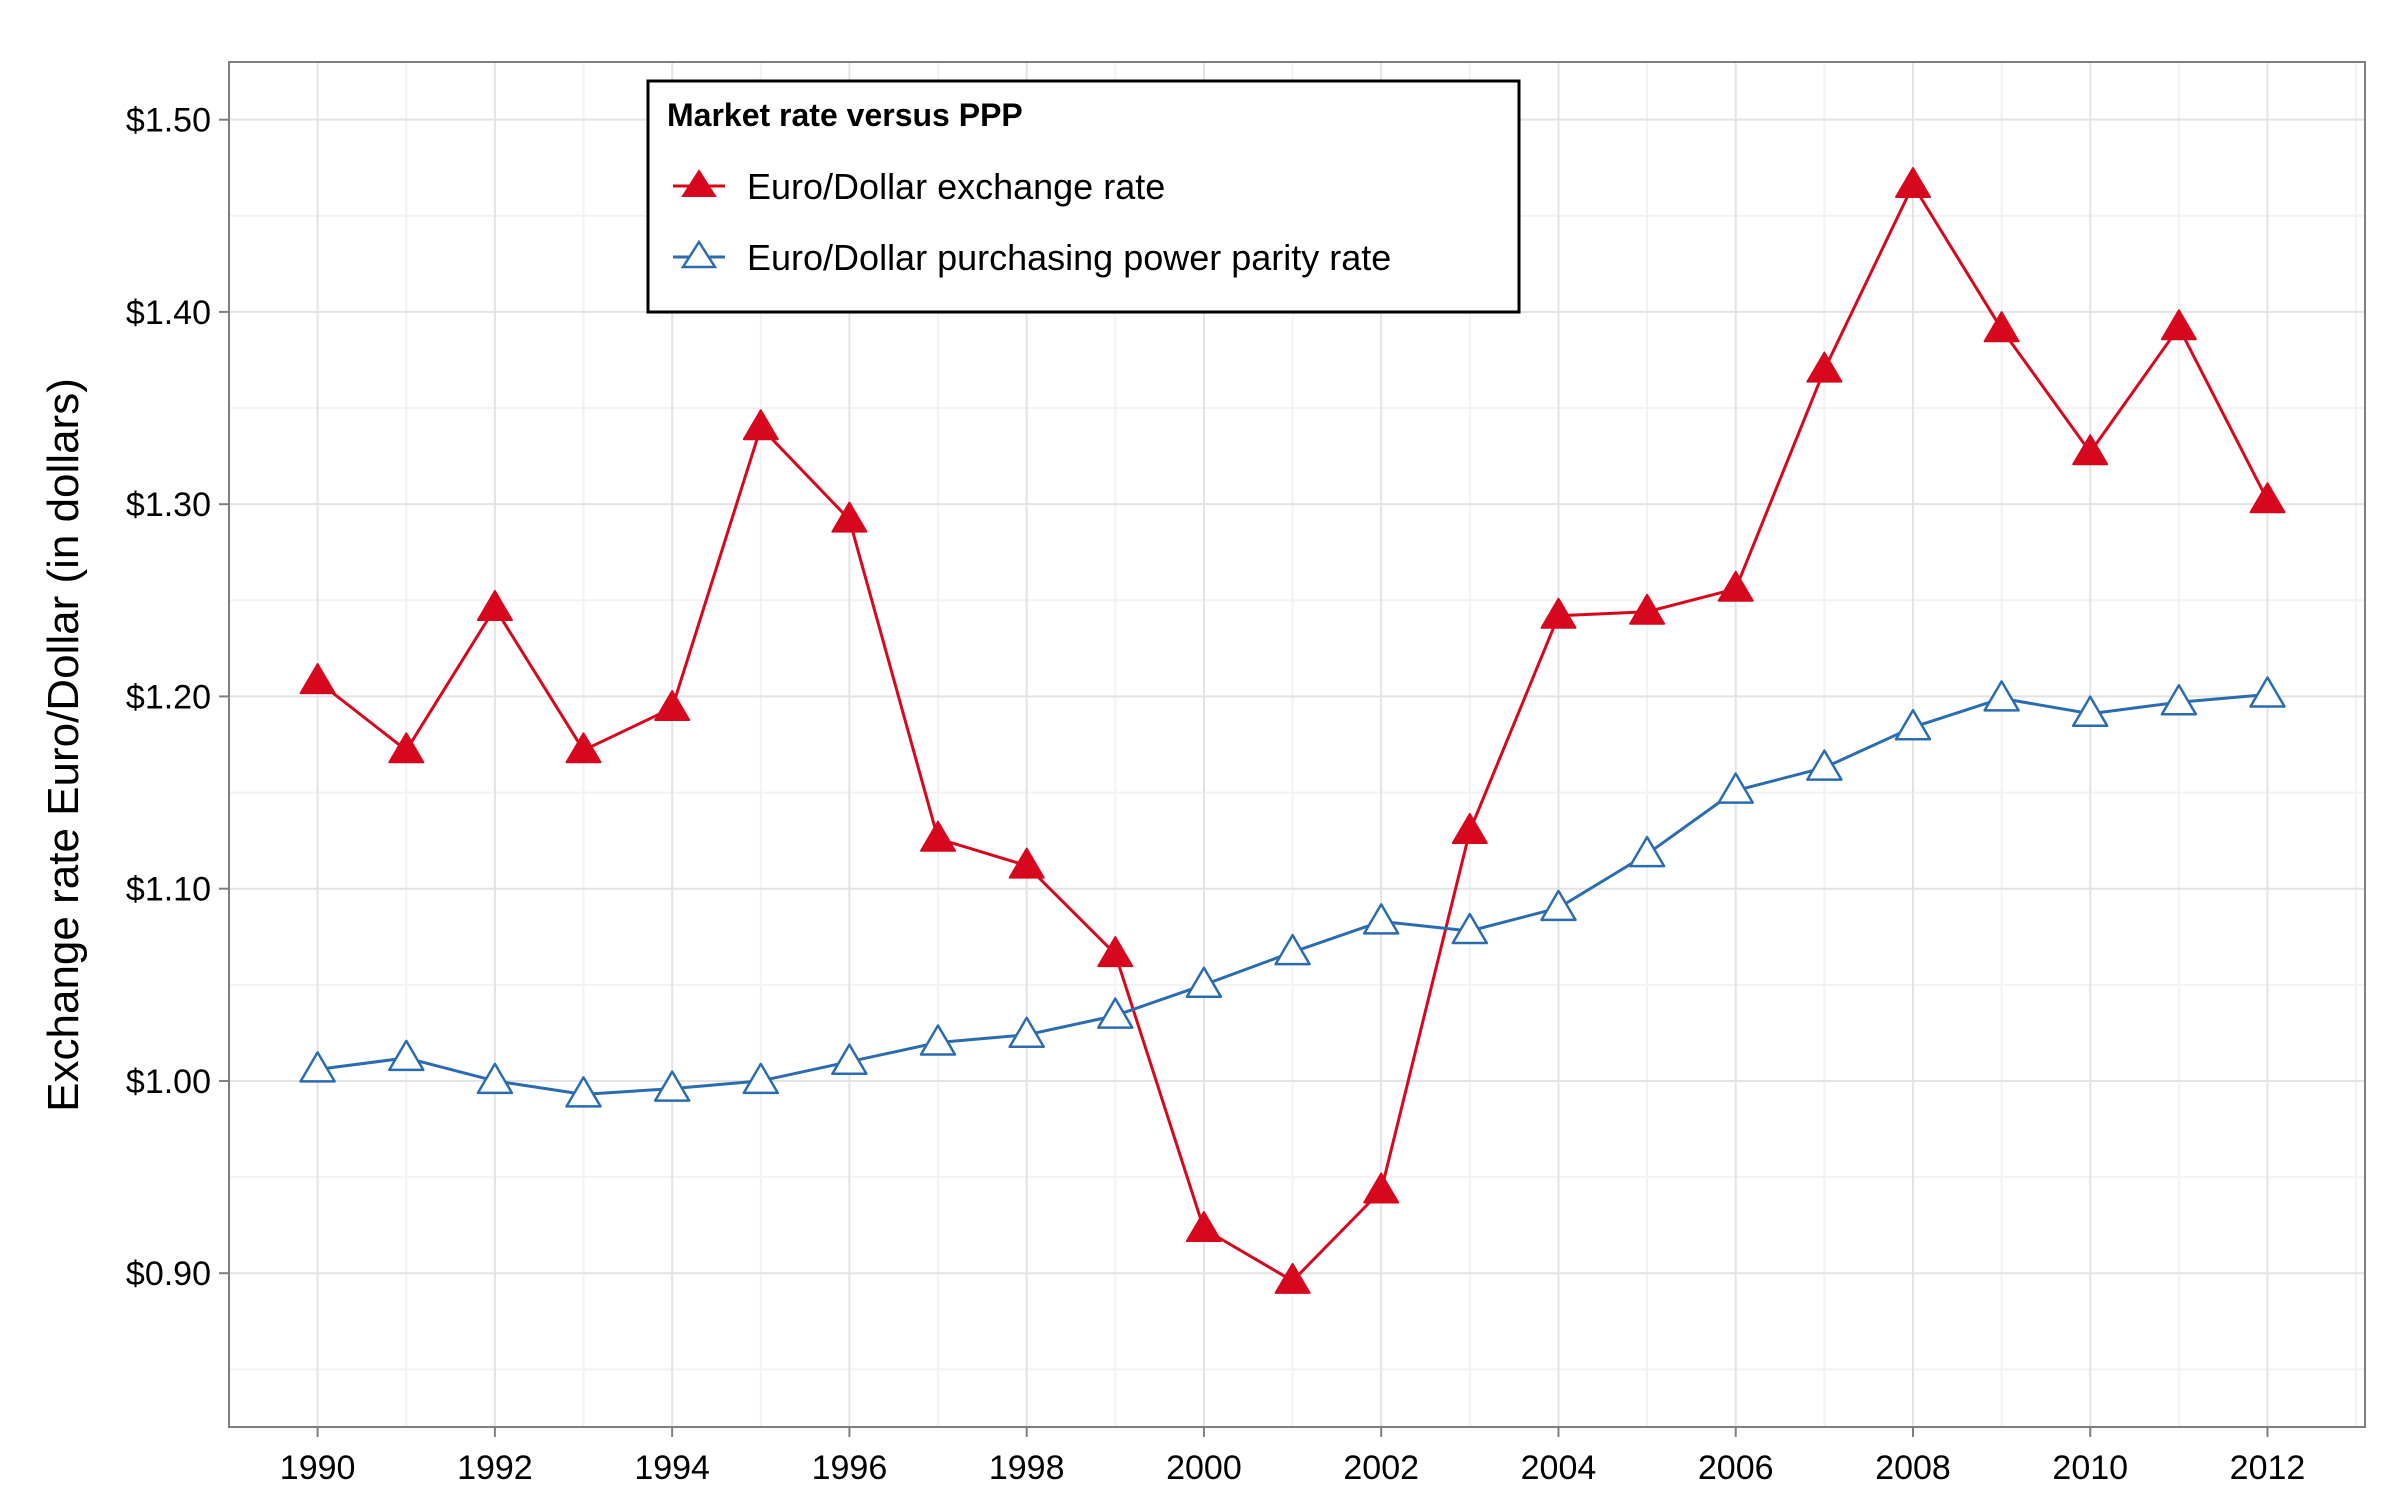  Describe the element at coordinates (2090, 1468) in the screenshot. I see `x-tick-label: 2010` at that location.